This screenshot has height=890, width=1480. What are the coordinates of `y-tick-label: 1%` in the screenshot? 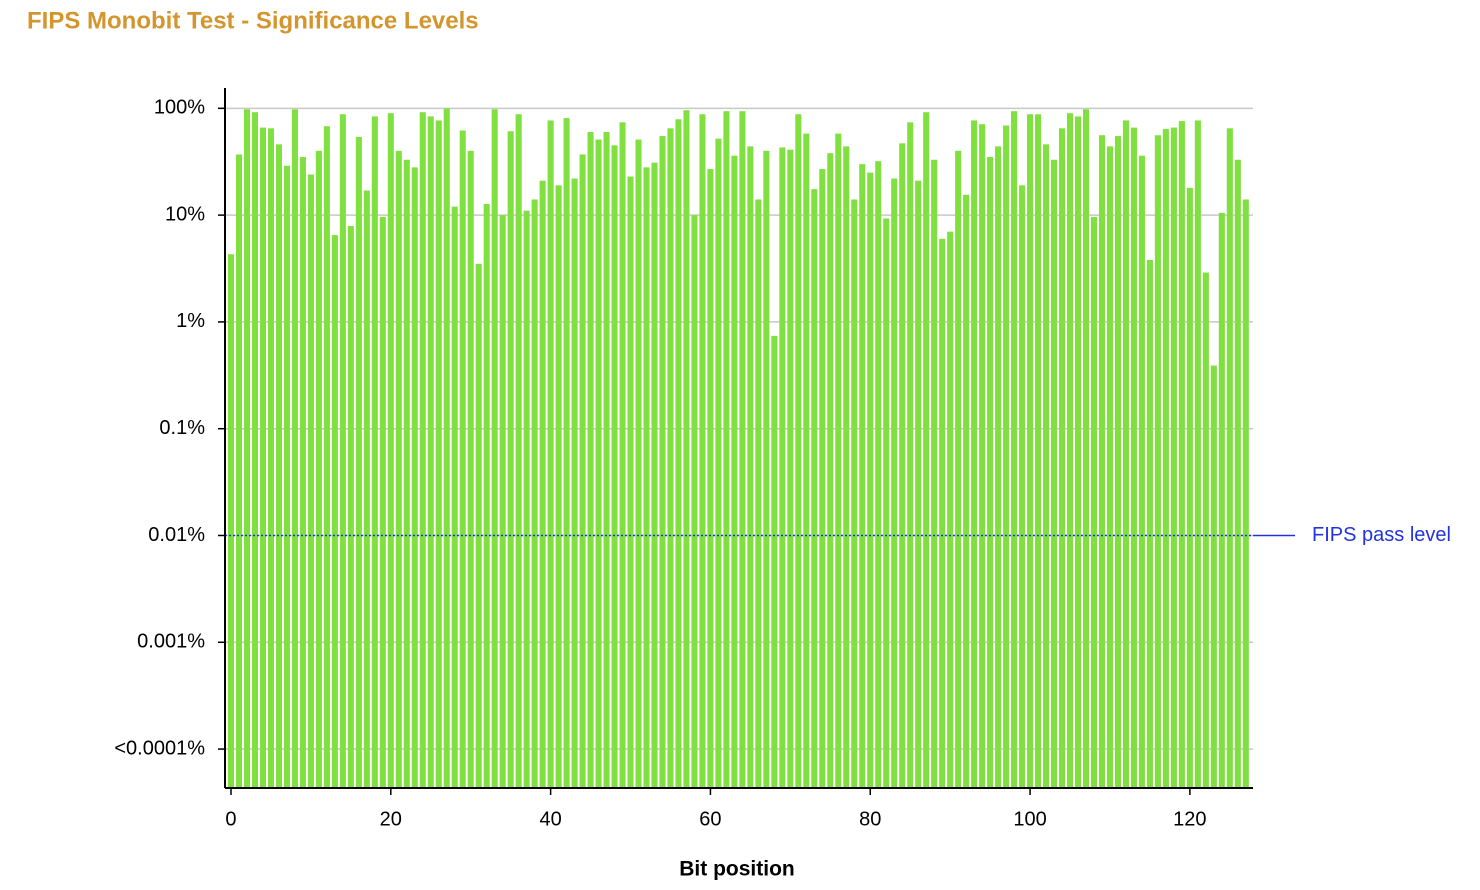 It's located at (190, 321).